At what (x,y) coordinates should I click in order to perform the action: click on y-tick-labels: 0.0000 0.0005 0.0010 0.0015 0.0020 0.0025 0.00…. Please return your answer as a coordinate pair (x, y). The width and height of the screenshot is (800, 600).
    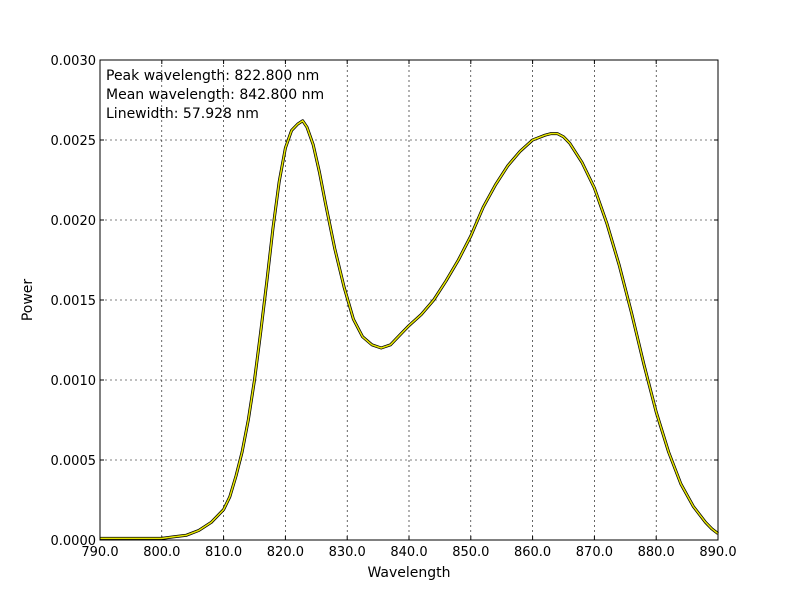
    Looking at the image, I should click on (74, 301).